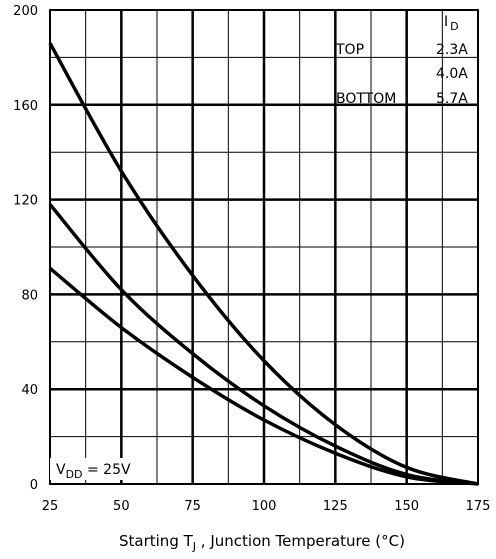 The width and height of the screenshot is (496, 559). Describe the element at coordinates (25, 248) in the screenshot. I see `y-axis-ticks: 0 40 80 120 160 200` at that location.